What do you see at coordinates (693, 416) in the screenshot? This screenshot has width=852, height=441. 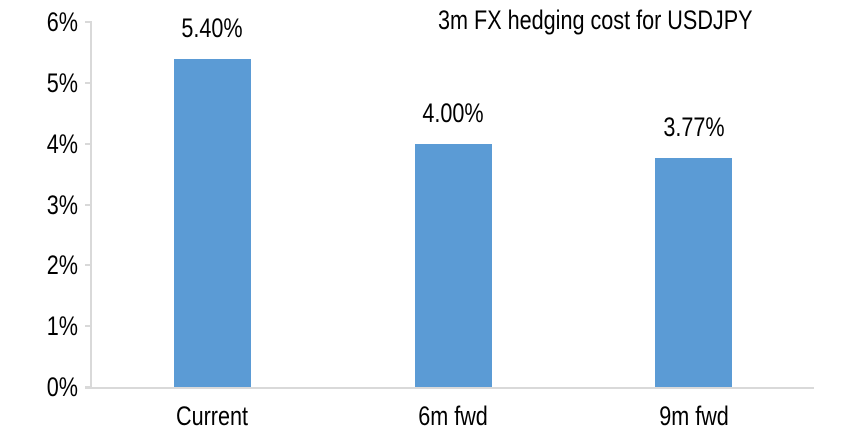 I see `x-axis-label: 9m fwd` at bounding box center [693, 416].